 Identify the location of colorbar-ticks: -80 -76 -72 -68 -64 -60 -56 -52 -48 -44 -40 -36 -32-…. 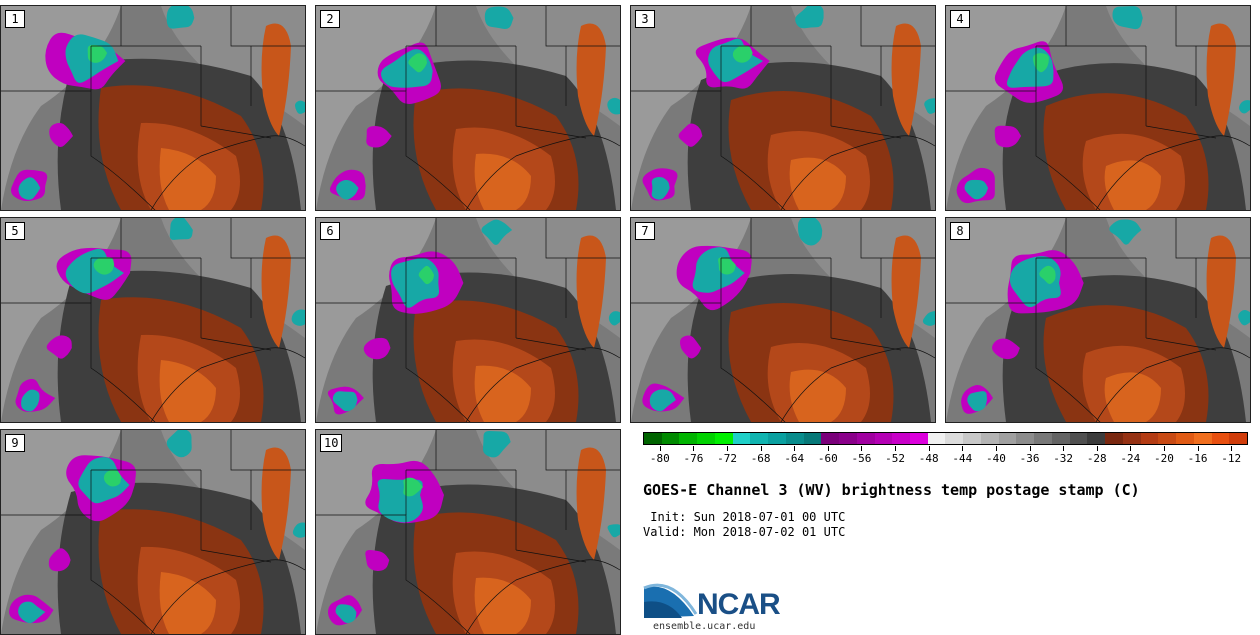
(945, 458).